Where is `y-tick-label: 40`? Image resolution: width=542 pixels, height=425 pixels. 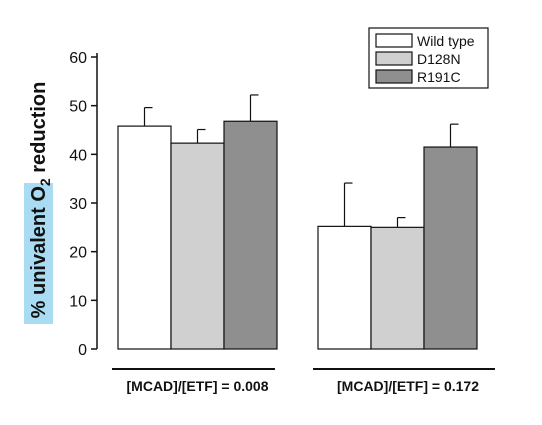 y-tick-label: 40 is located at coordinates (78, 155).